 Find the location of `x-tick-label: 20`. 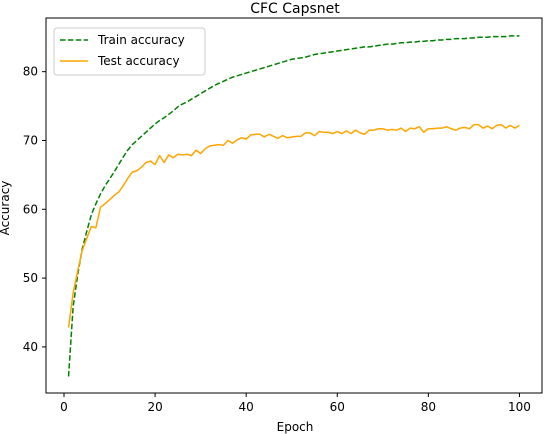

x-tick-label: 20 is located at coordinates (154, 407).